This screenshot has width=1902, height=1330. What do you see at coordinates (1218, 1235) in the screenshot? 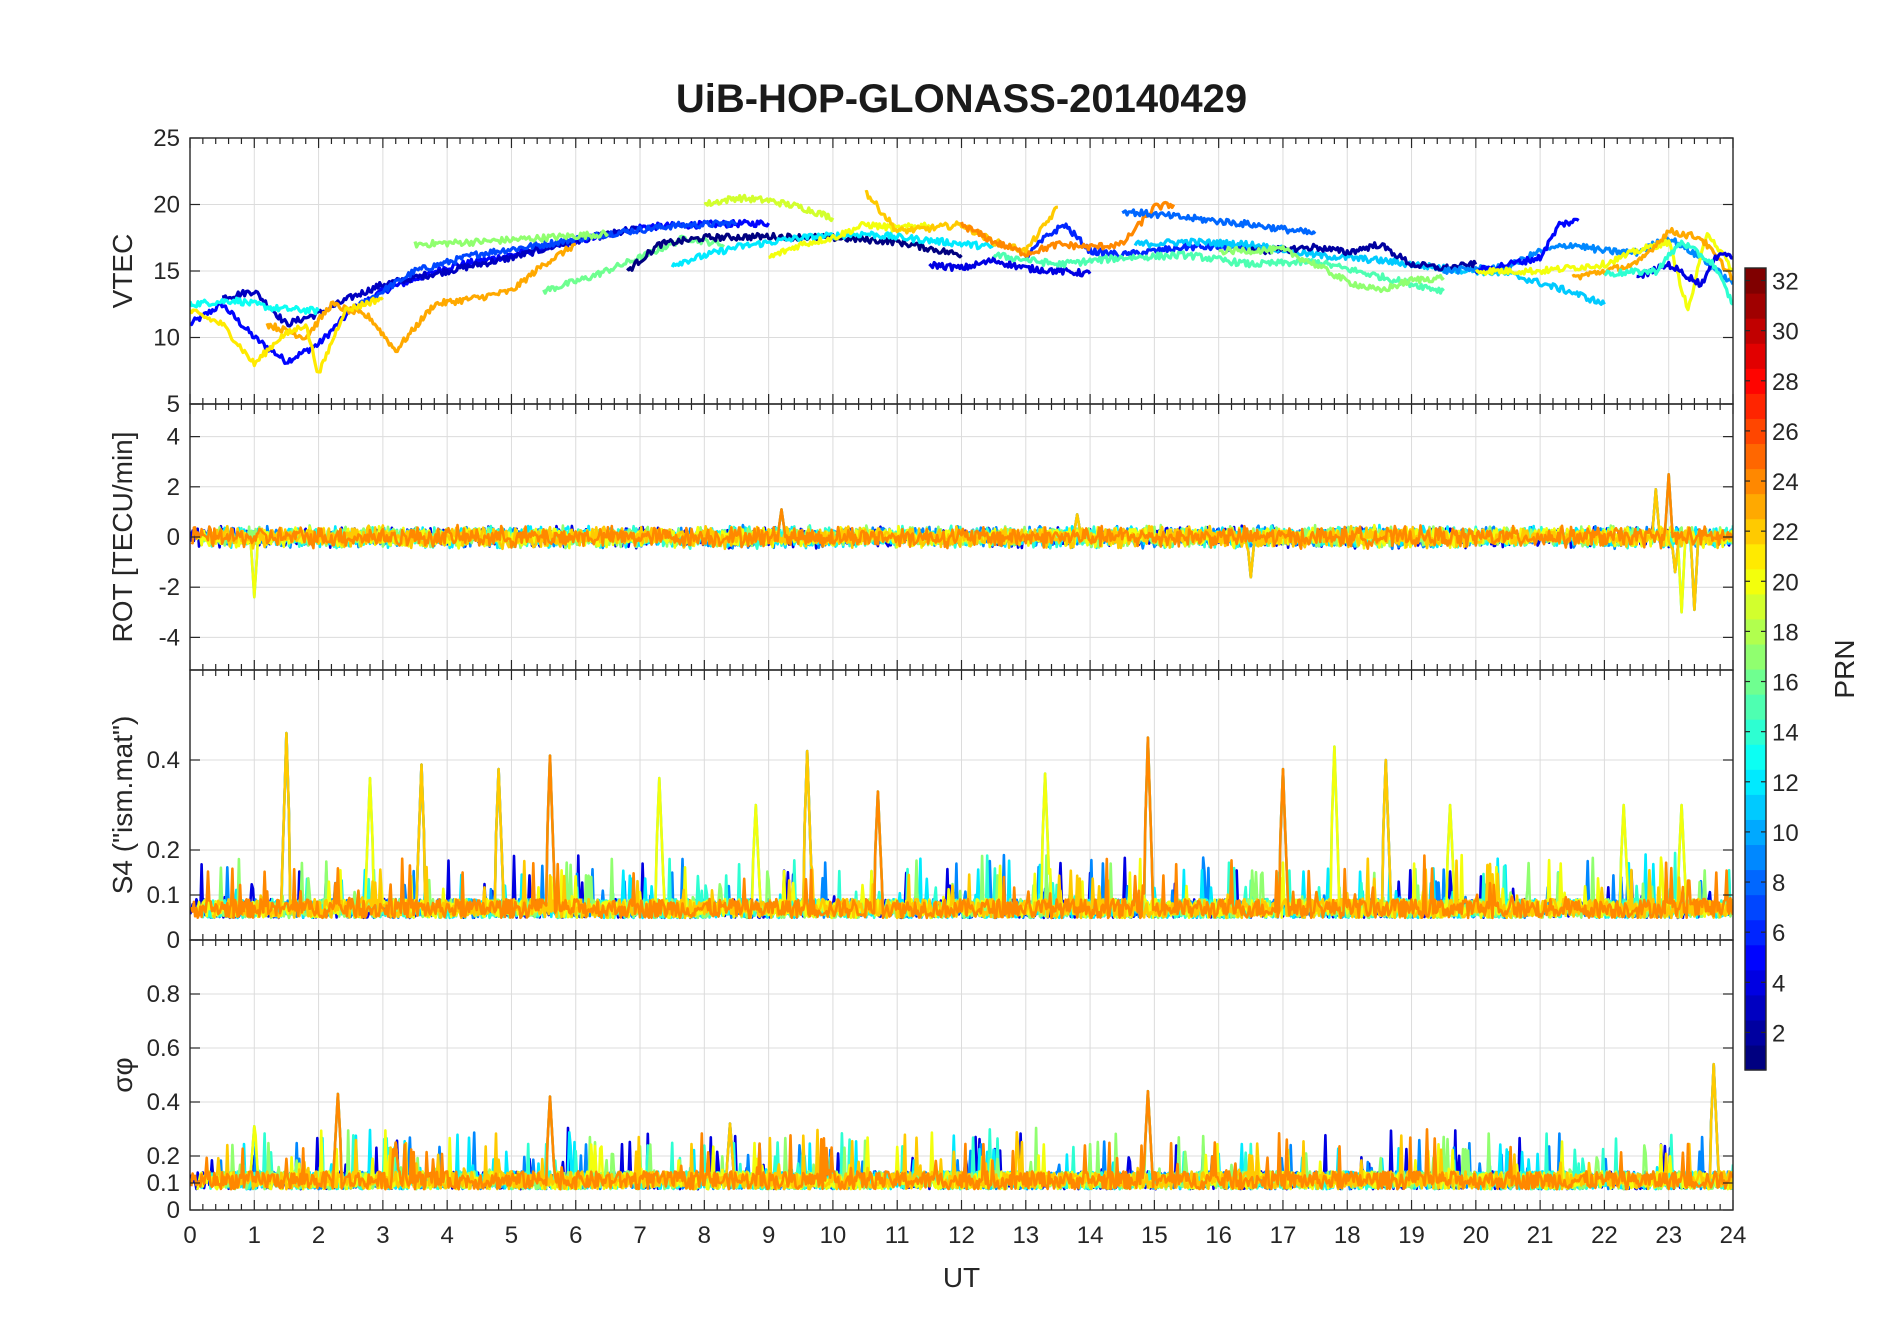
I see `x-tick-label: 16` at bounding box center [1218, 1235].